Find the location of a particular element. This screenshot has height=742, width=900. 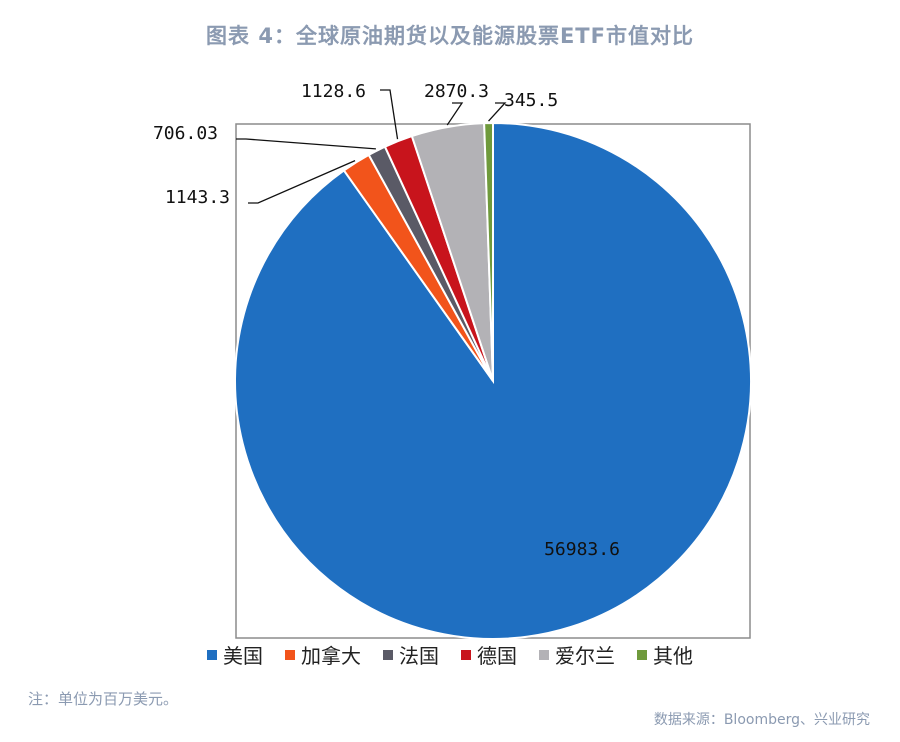

data-label-4: 2870.3 is located at coordinates (456, 91).